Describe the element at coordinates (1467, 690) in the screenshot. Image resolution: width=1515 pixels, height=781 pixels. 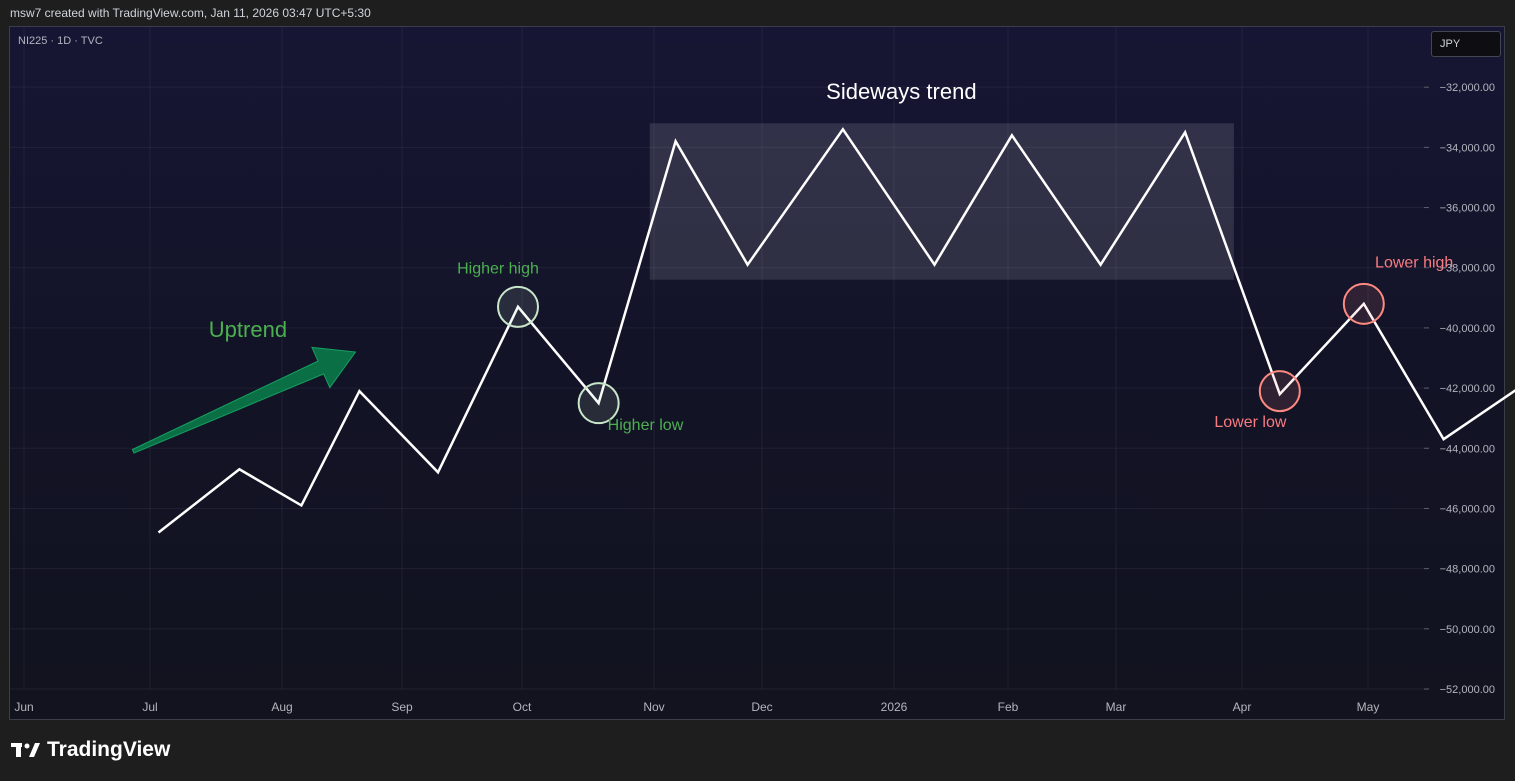
I see `y-tick-label: −52,000.00` at that location.